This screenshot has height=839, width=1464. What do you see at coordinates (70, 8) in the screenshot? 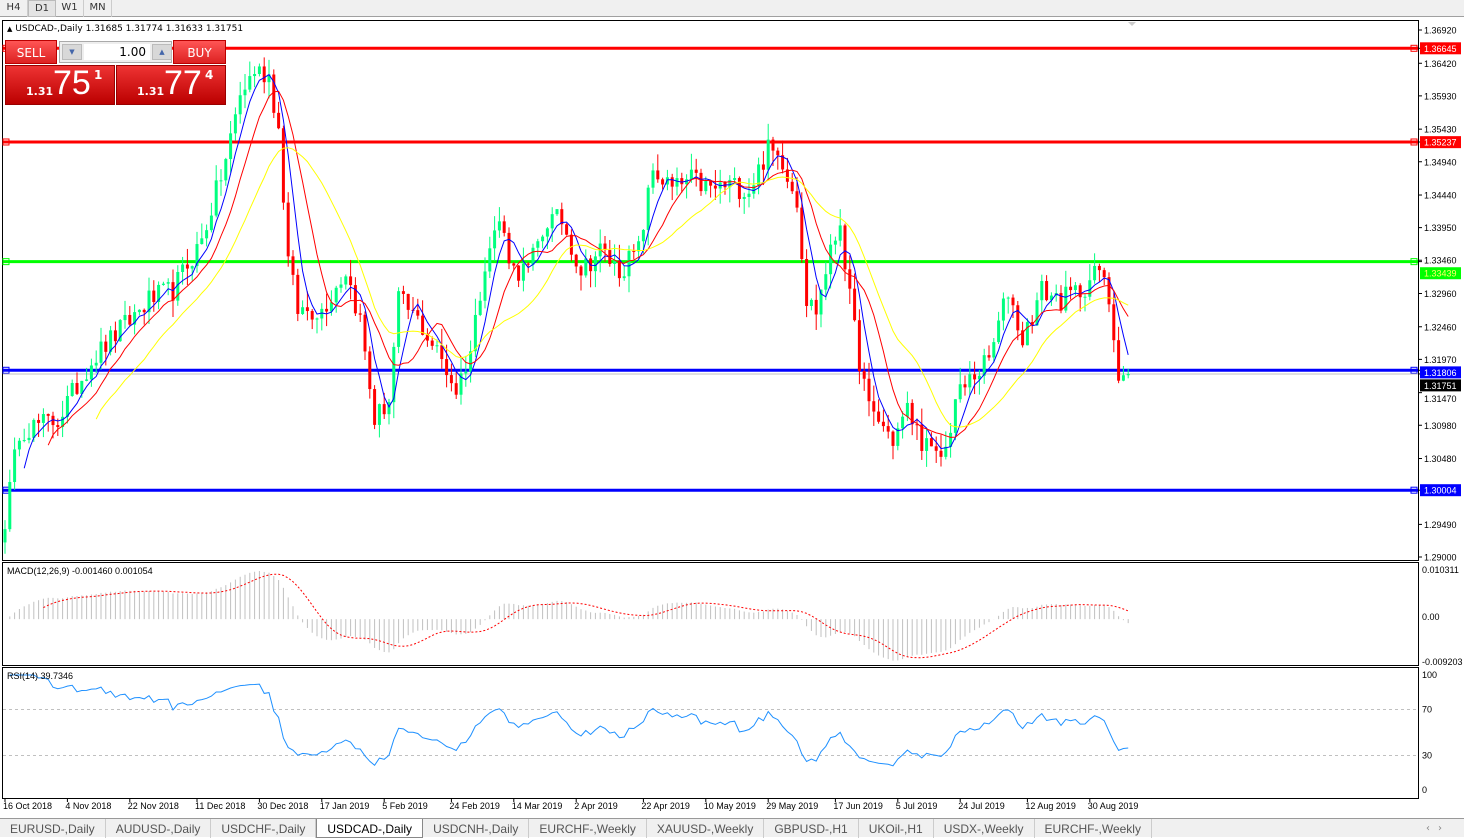
I see `timeframe-w1: W1` at bounding box center [70, 8].